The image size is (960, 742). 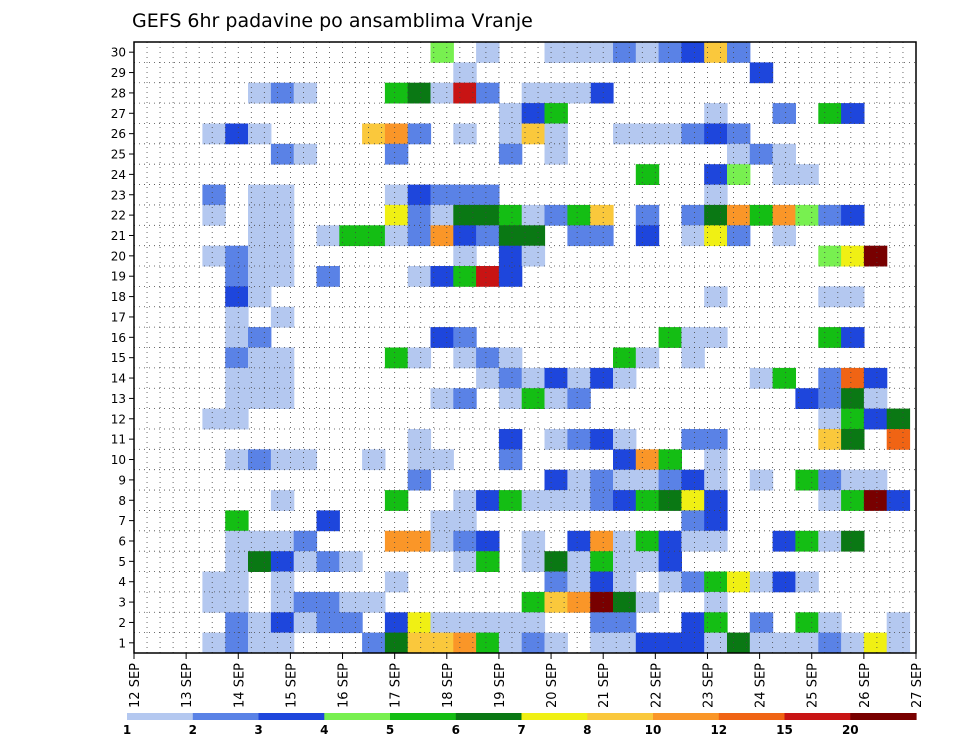 I want to click on colorbar-label: 5, so click(x=390, y=730).